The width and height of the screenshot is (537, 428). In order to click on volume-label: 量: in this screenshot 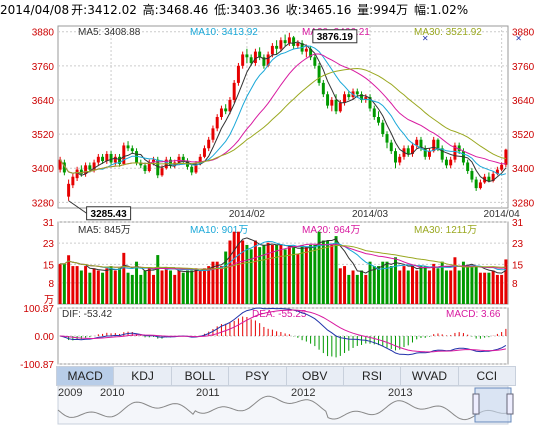, I will do `click(365, 10)`.